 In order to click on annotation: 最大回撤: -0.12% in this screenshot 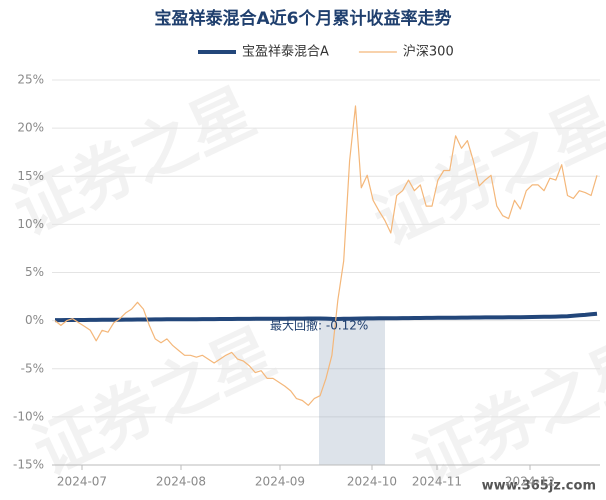, I will do `click(319, 325)`.